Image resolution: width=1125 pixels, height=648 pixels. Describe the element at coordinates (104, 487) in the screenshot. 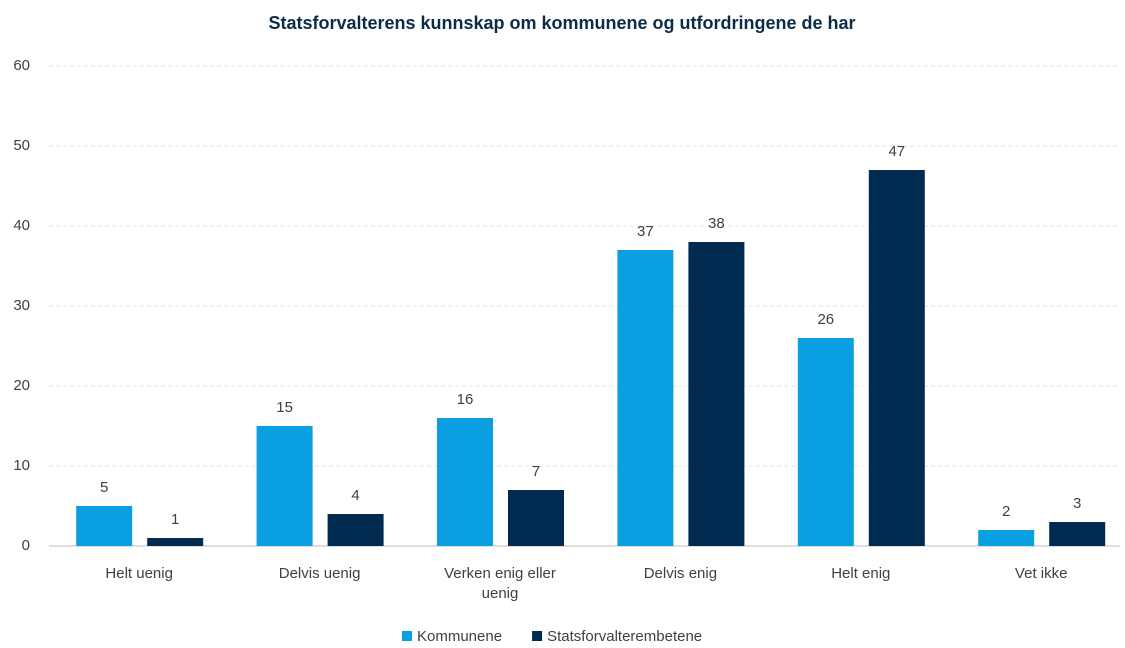

I see `data-label: 5` at that location.